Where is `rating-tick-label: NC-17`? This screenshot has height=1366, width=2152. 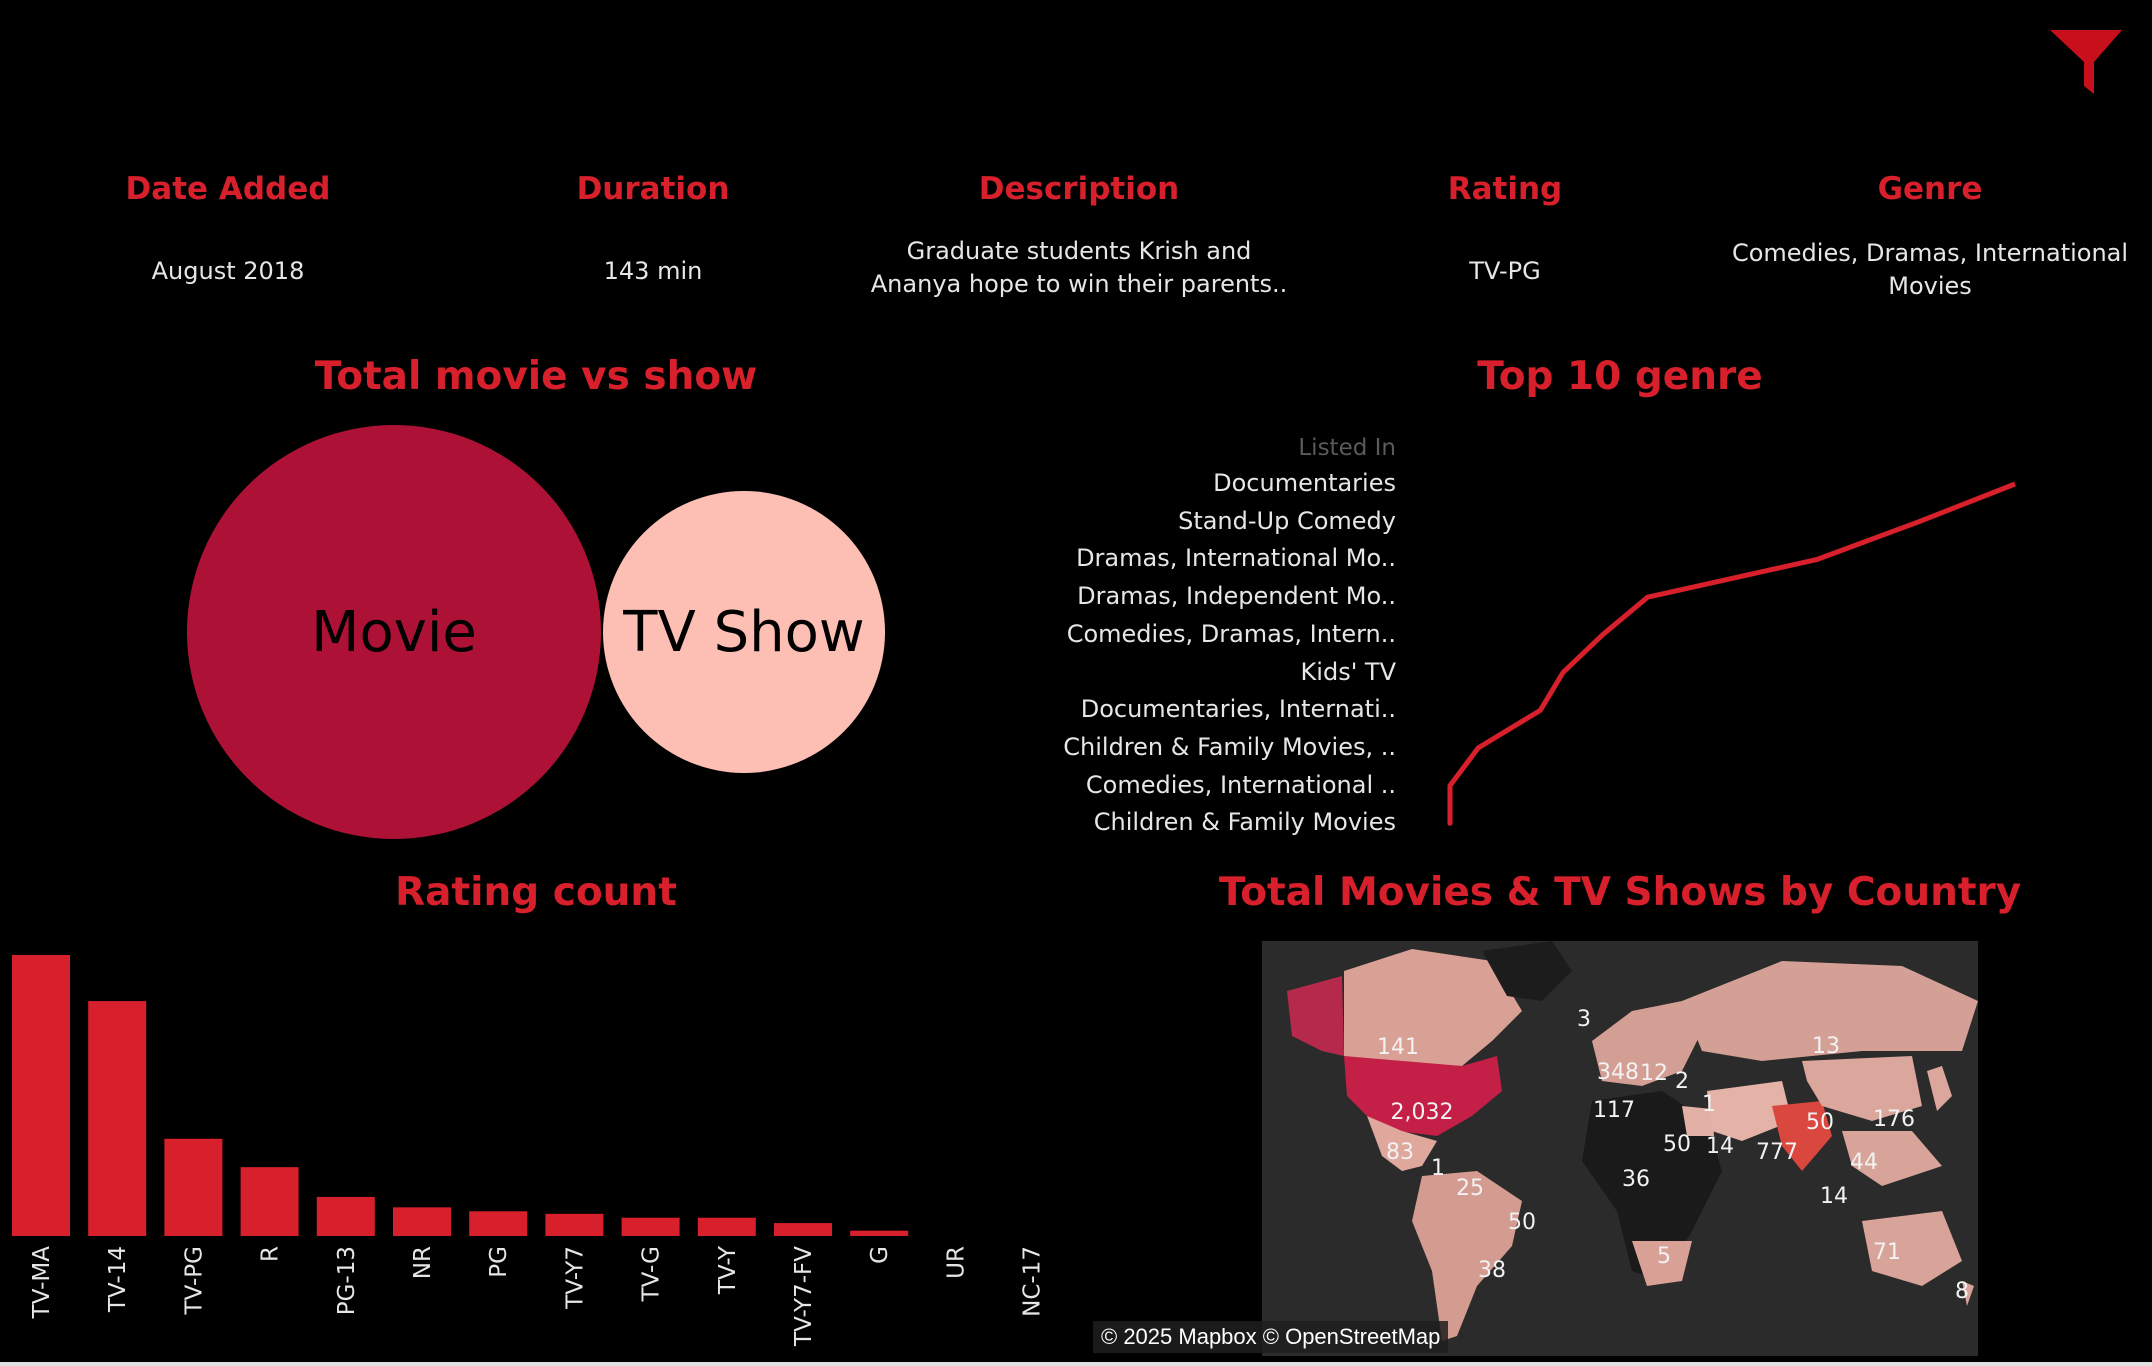
rating-tick-label: NC-17 is located at coordinates (1033, 1281).